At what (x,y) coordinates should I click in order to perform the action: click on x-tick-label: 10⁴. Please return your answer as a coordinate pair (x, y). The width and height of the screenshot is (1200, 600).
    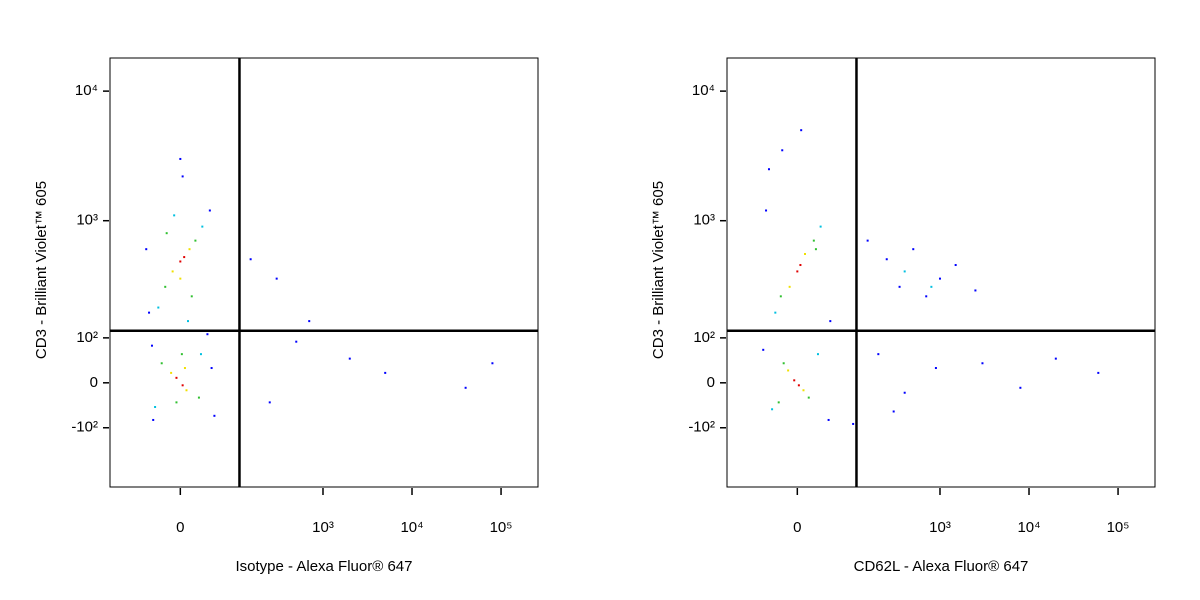
    Looking at the image, I should click on (1028, 527).